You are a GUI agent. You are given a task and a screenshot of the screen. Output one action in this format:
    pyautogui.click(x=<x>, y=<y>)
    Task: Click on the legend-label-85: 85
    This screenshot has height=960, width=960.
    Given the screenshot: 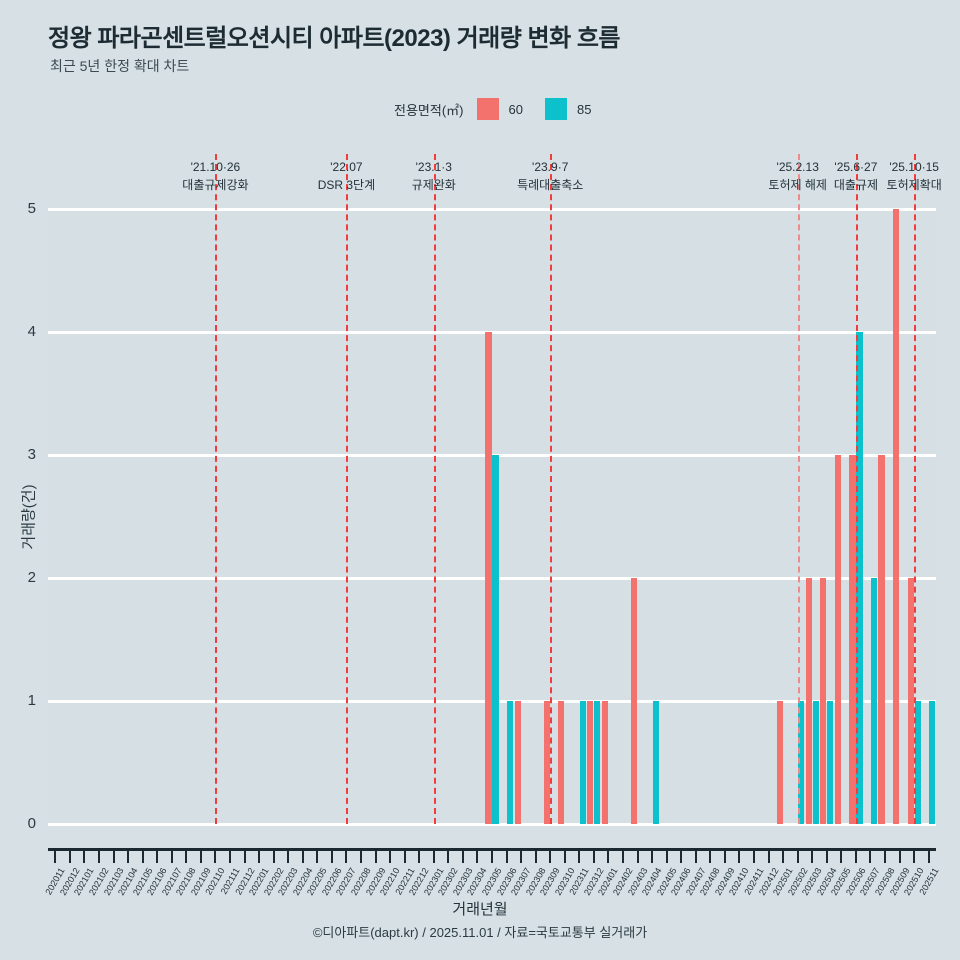 What is the action you would take?
    pyautogui.click(x=584, y=109)
    